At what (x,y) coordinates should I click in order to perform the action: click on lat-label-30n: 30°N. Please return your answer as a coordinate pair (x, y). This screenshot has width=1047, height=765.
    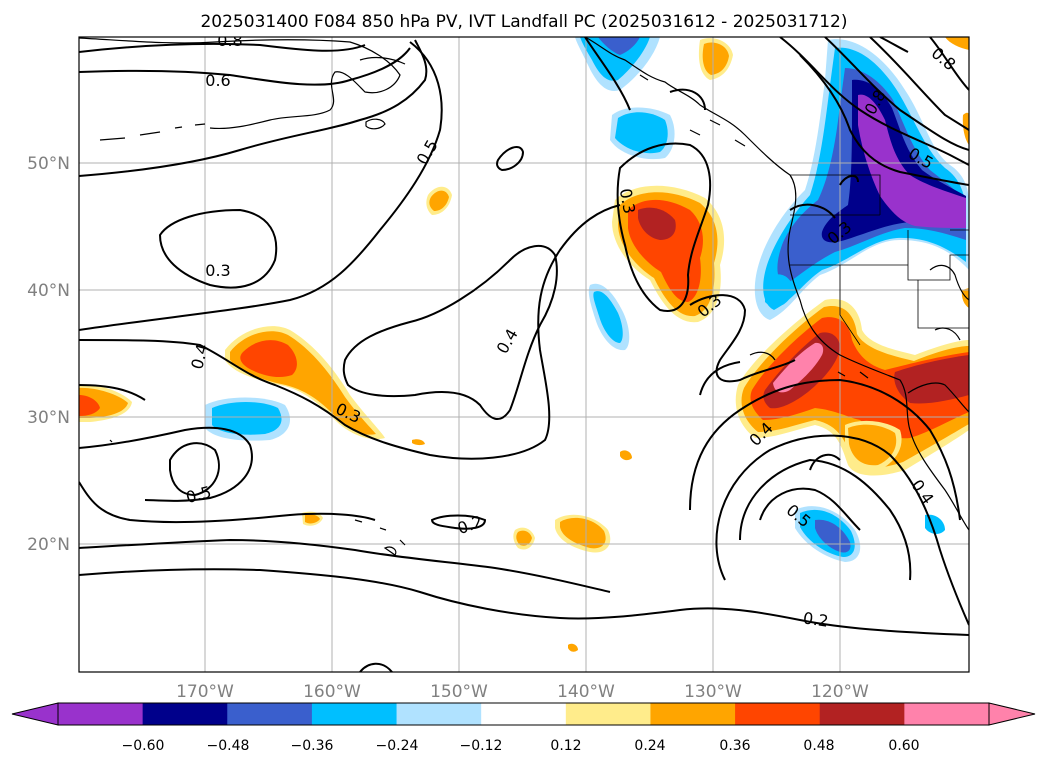
    Looking at the image, I should click on (48, 418).